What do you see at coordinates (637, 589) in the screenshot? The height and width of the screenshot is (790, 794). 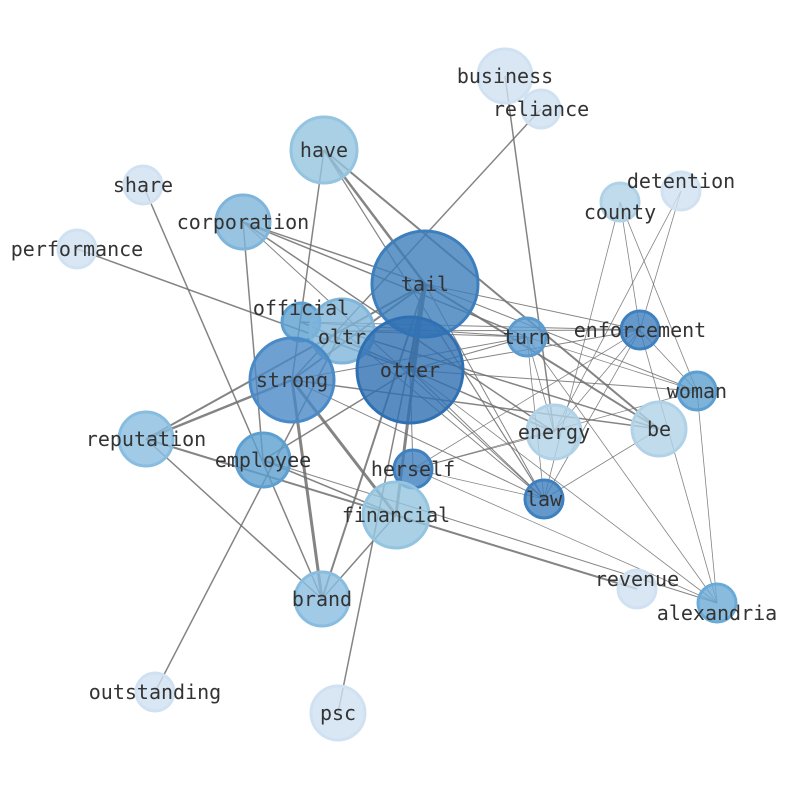 I see `node-revenue` at bounding box center [637, 589].